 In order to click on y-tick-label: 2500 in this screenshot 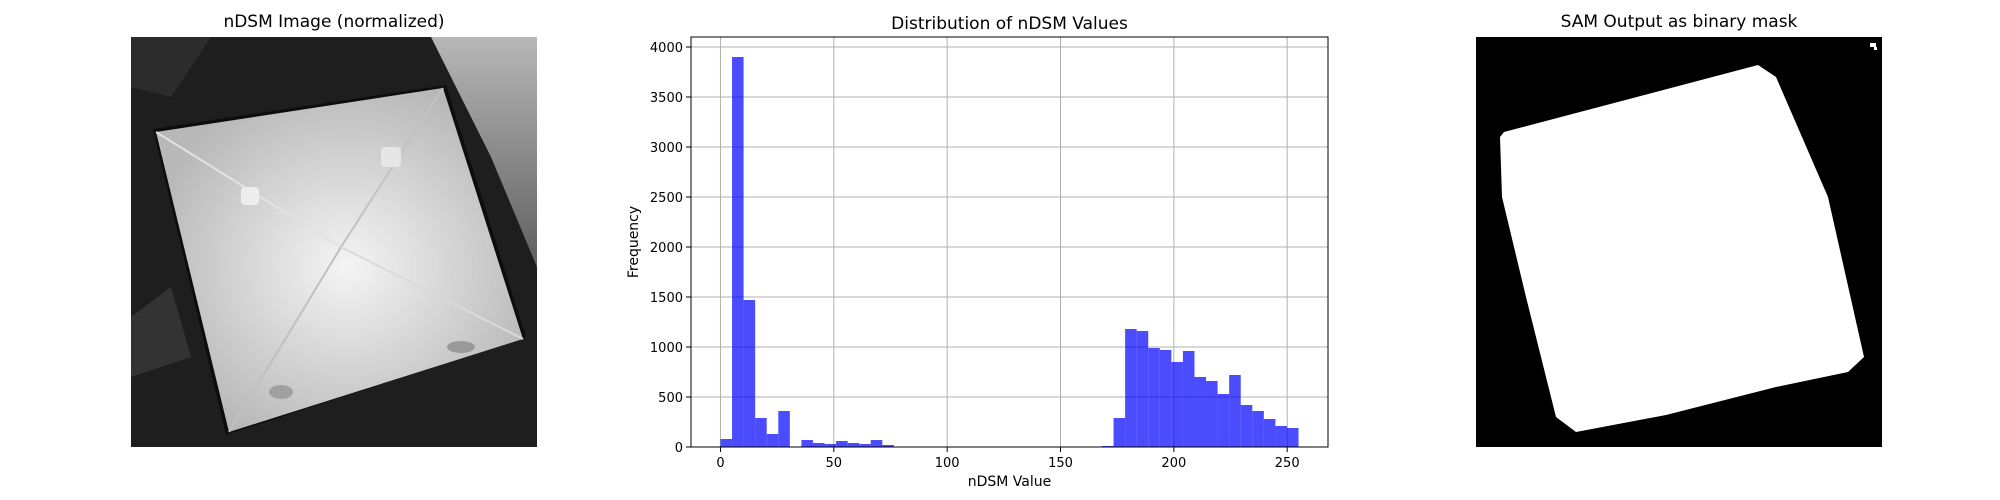, I will do `click(666, 198)`.